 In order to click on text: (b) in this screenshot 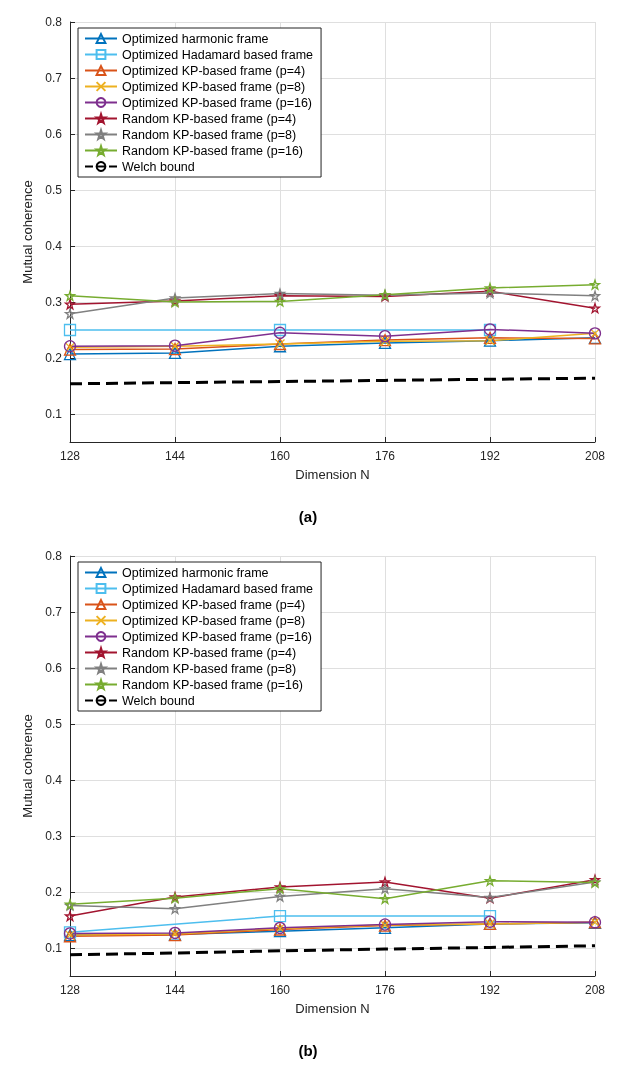, I will do `click(308, 1050)`.